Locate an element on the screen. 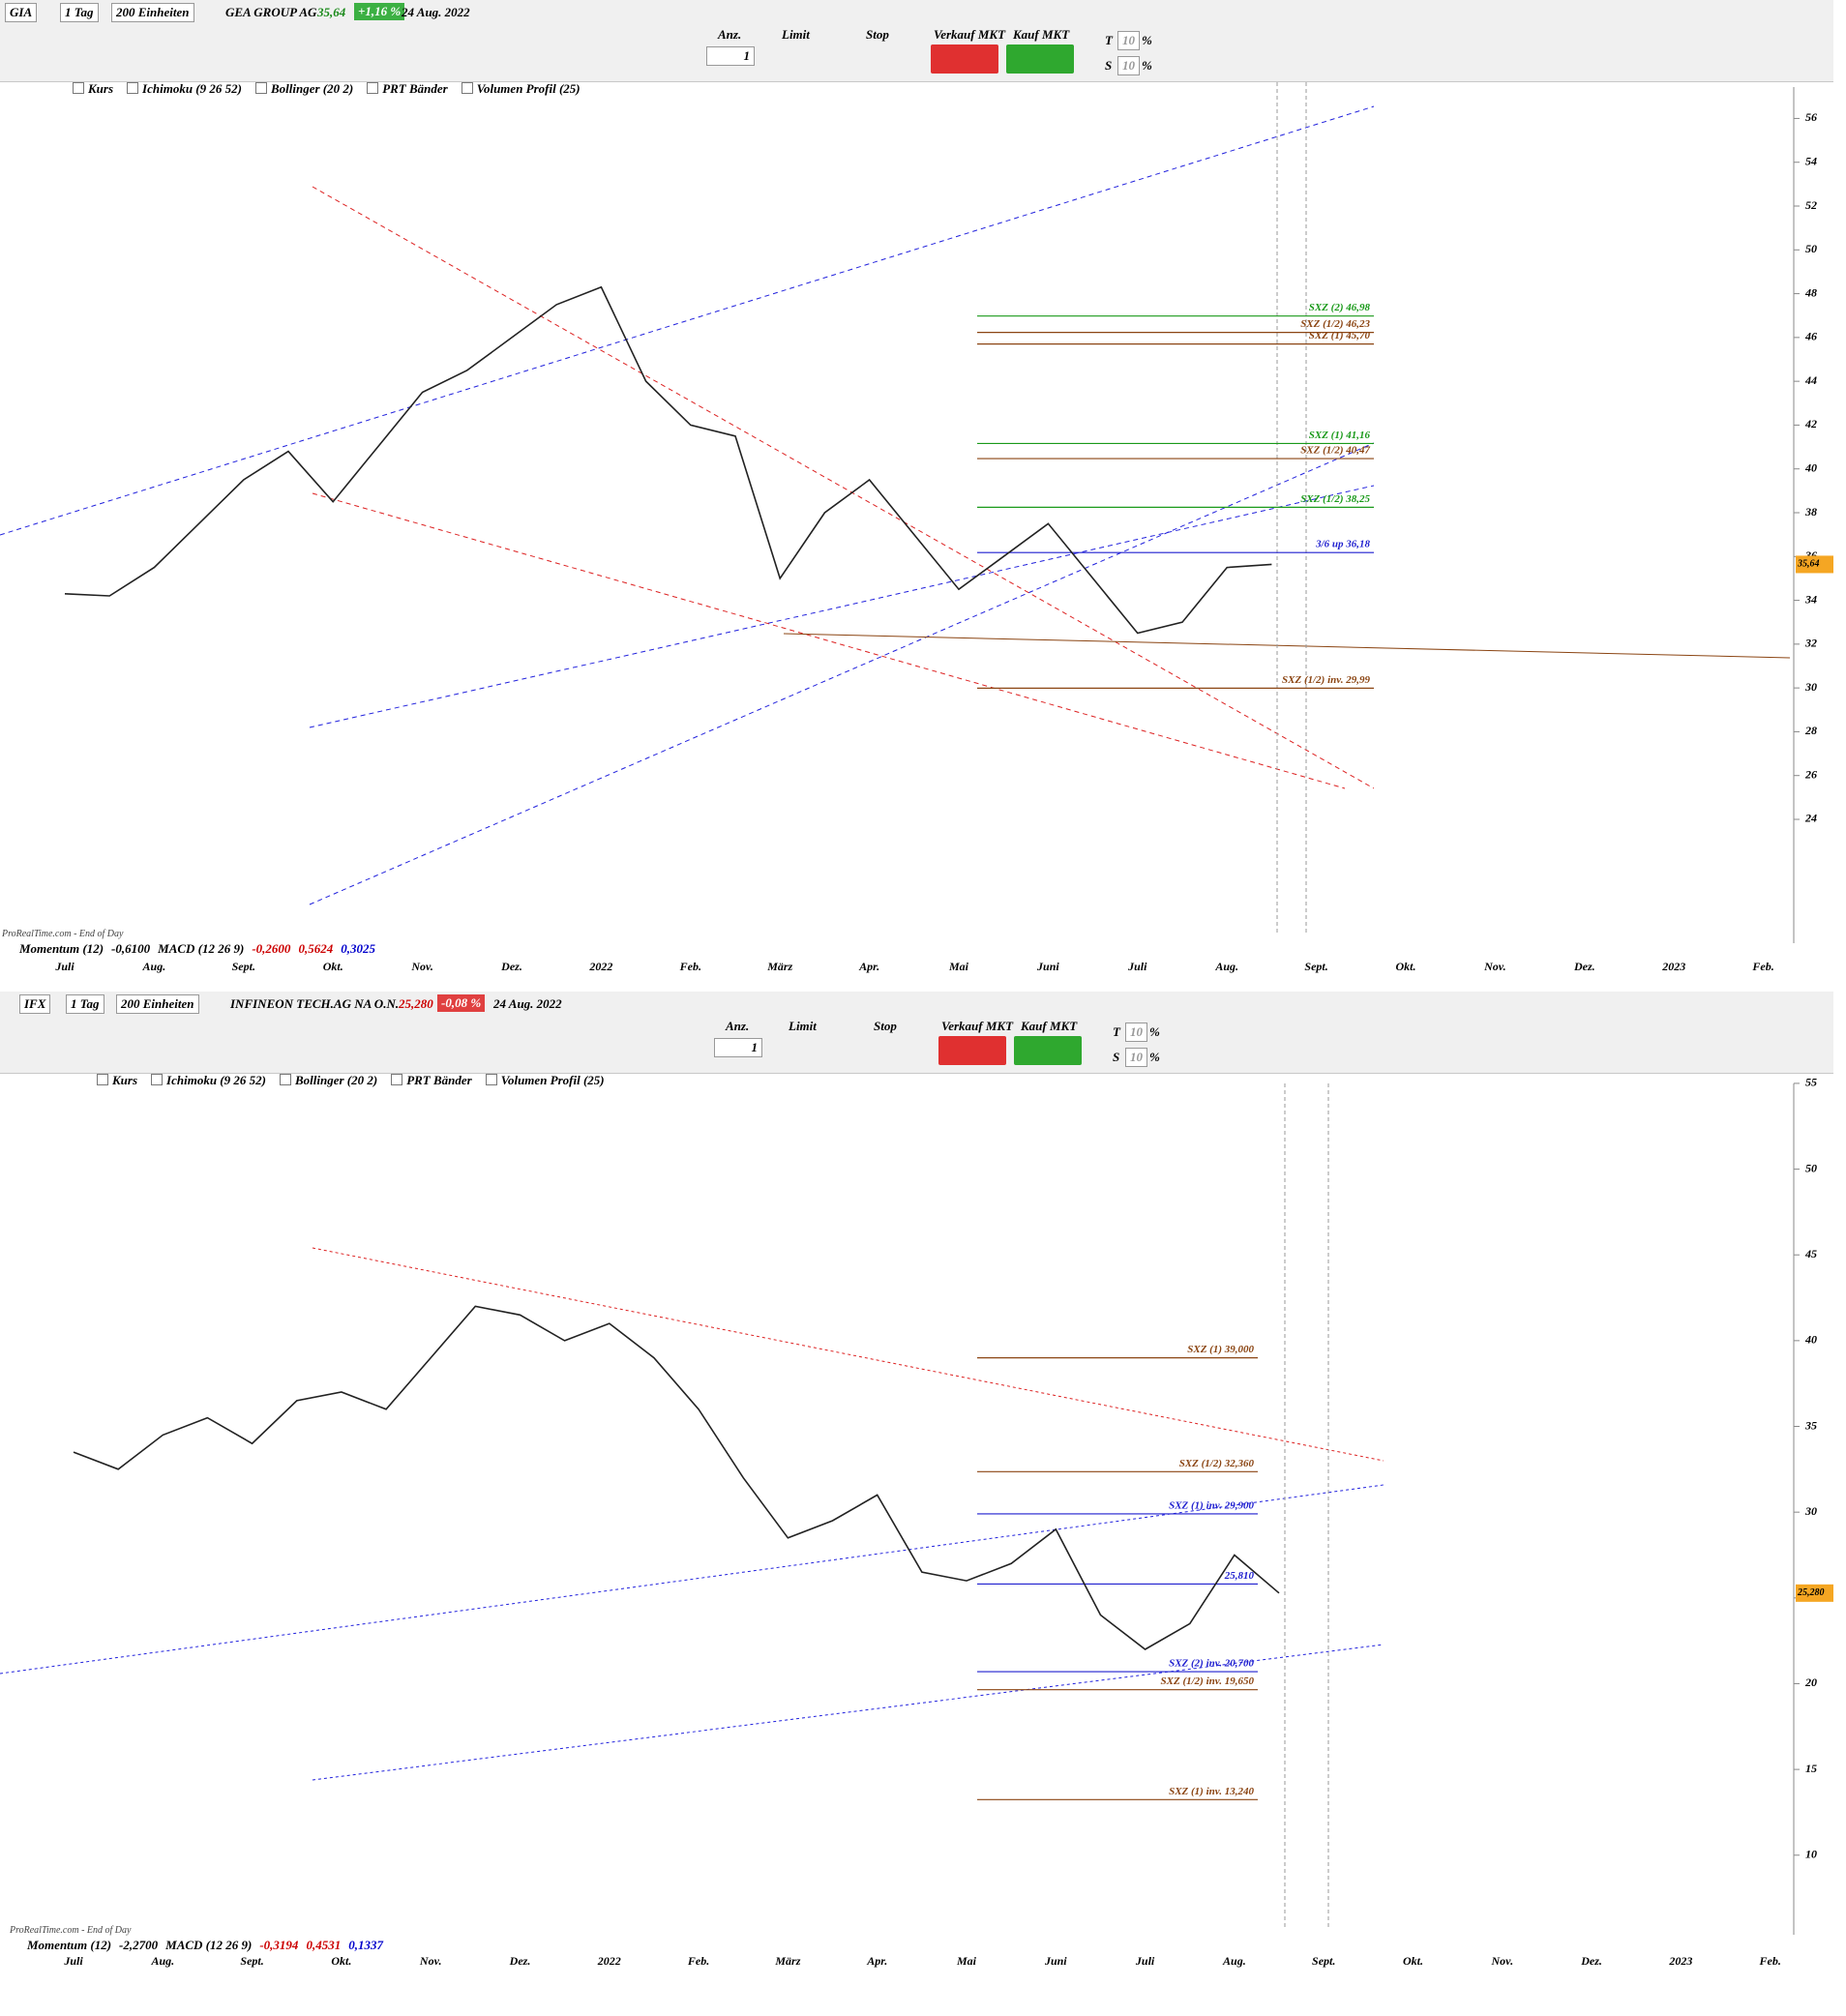  level-label: SXZ (1/2) inv. 29,99 is located at coordinates (1326, 680).